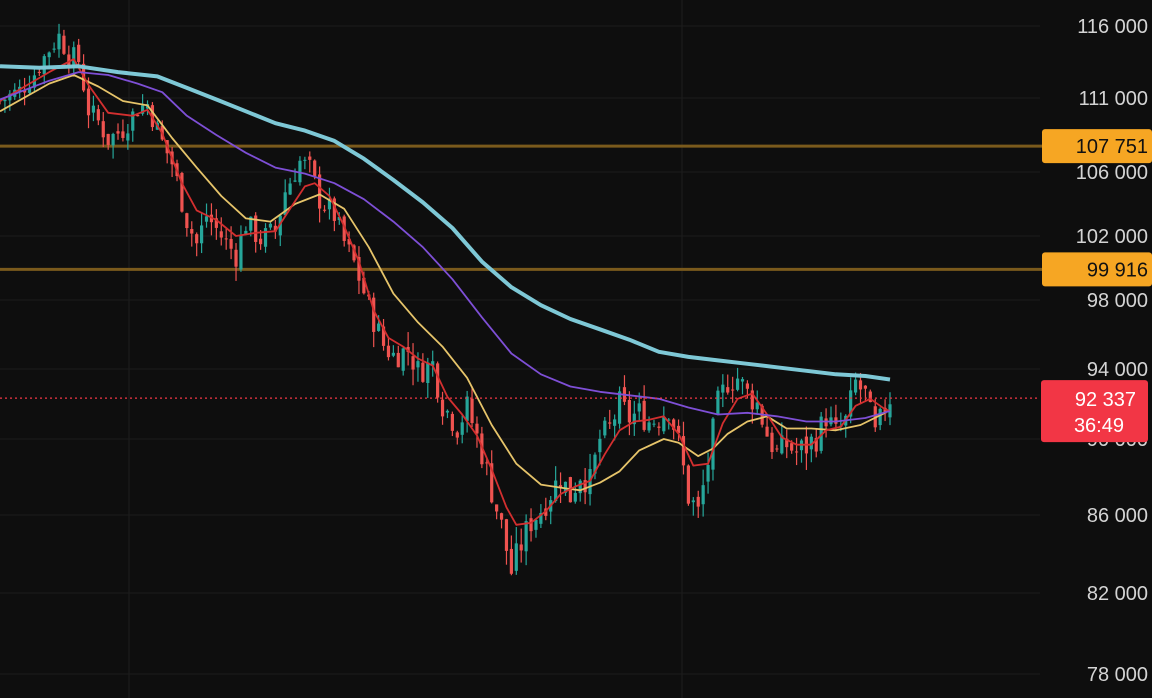 The height and width of the screenshot is (698, 1152). I want to click on y-tick-label: 86 000, so click(1117, 516).